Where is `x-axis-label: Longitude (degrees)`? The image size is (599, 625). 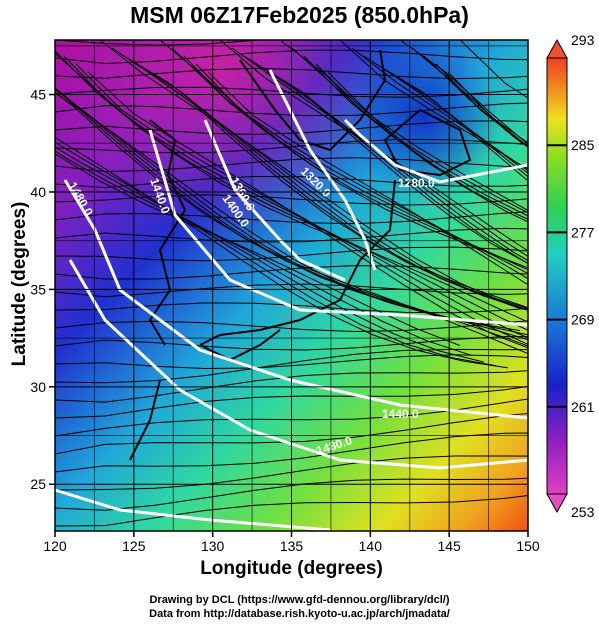 x-axis-label: Longitude (degrees) is located at coordinates (291, 568).